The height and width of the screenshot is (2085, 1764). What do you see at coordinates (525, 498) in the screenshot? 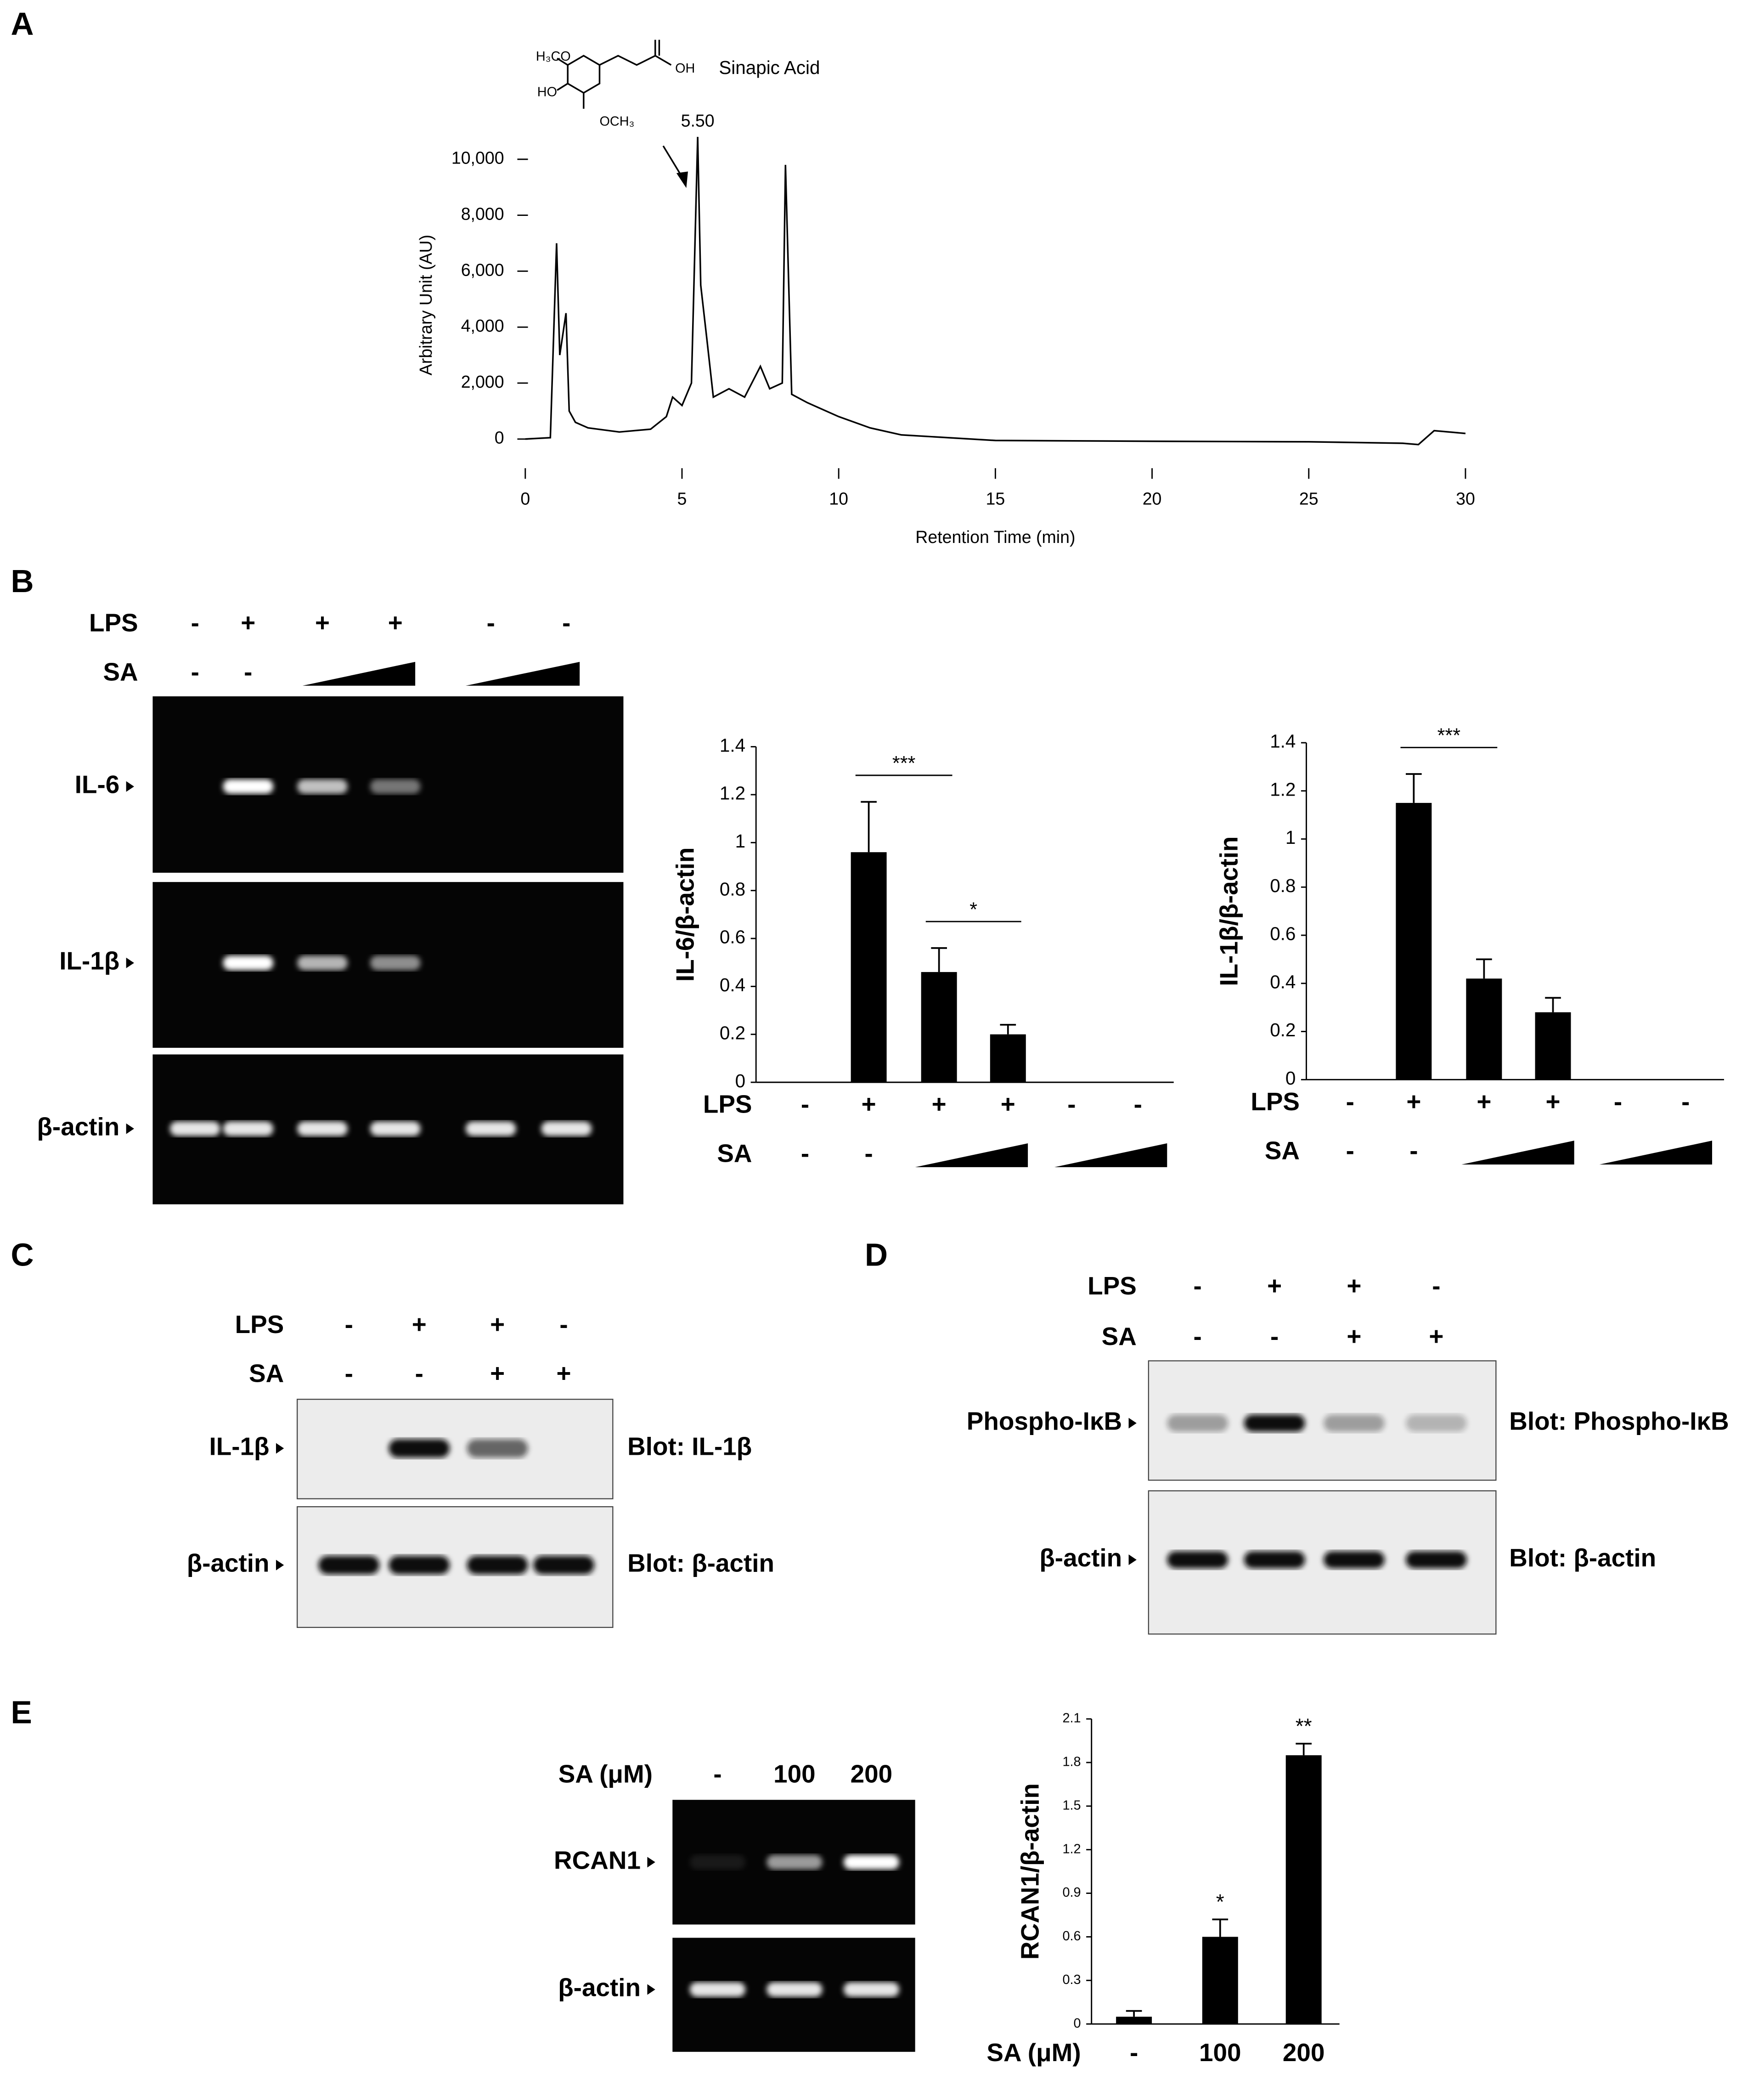
I see `x-tick-label: 0` at bounding box center [525, 498].